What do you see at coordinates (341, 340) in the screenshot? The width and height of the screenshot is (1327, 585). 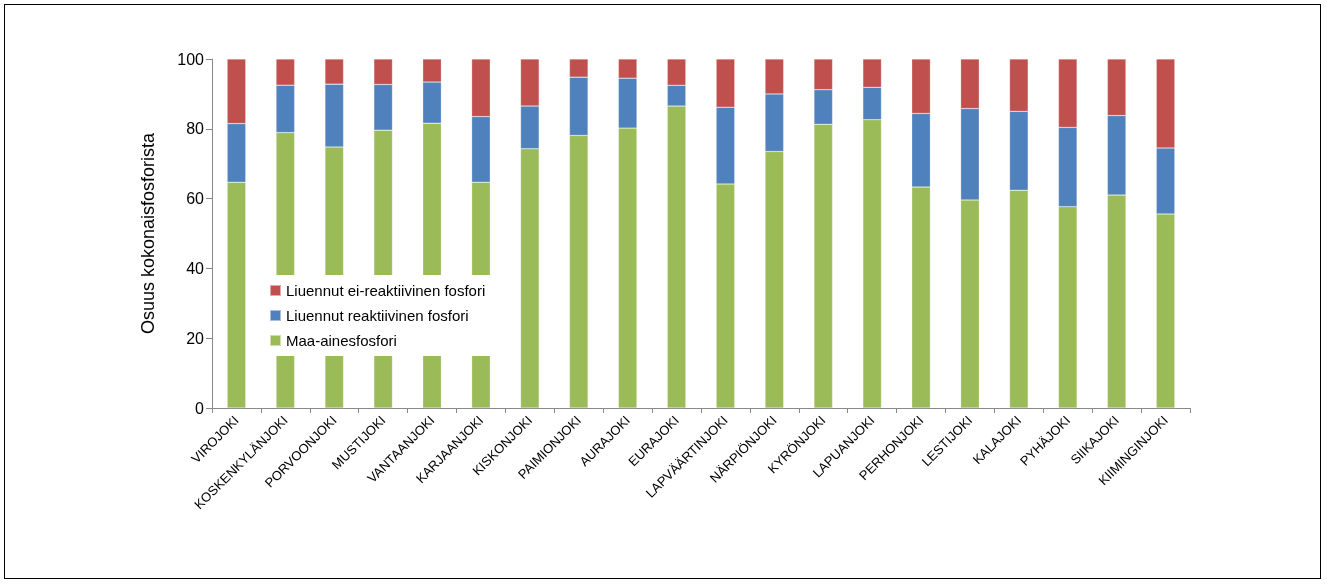 I see `legend-label: Maa-ainesfosfori` at bounding box center [341, 340].